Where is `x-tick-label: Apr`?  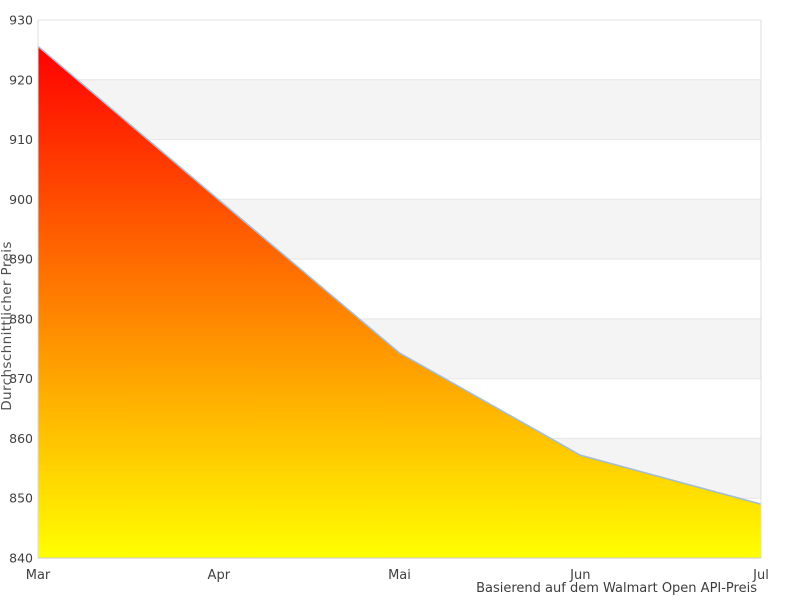 x-tick-label: Apr is located at coordinates (219, 575).